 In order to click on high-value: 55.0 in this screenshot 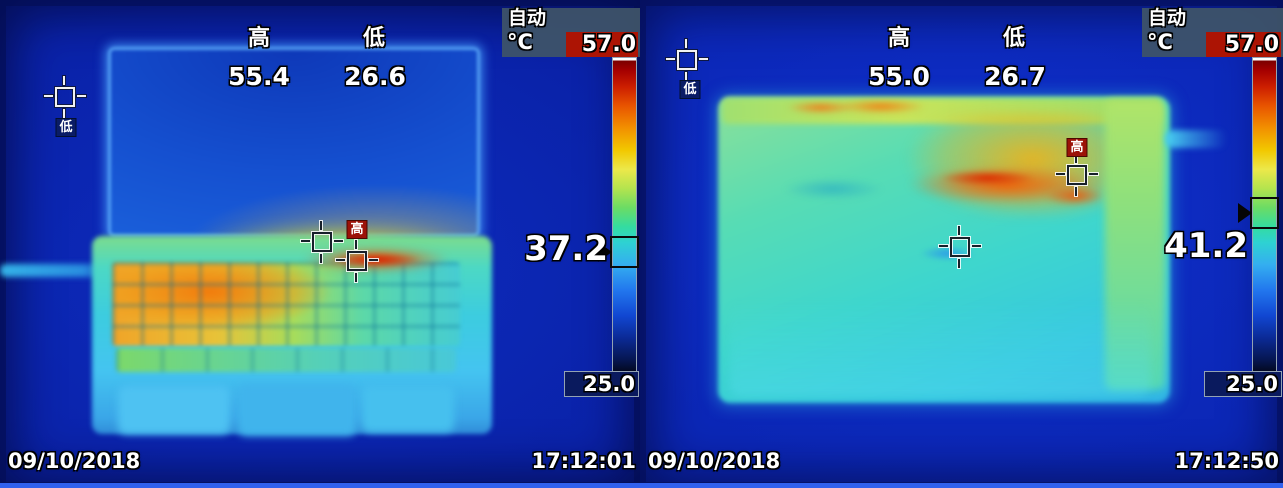, I will do `click(899, 76)`.